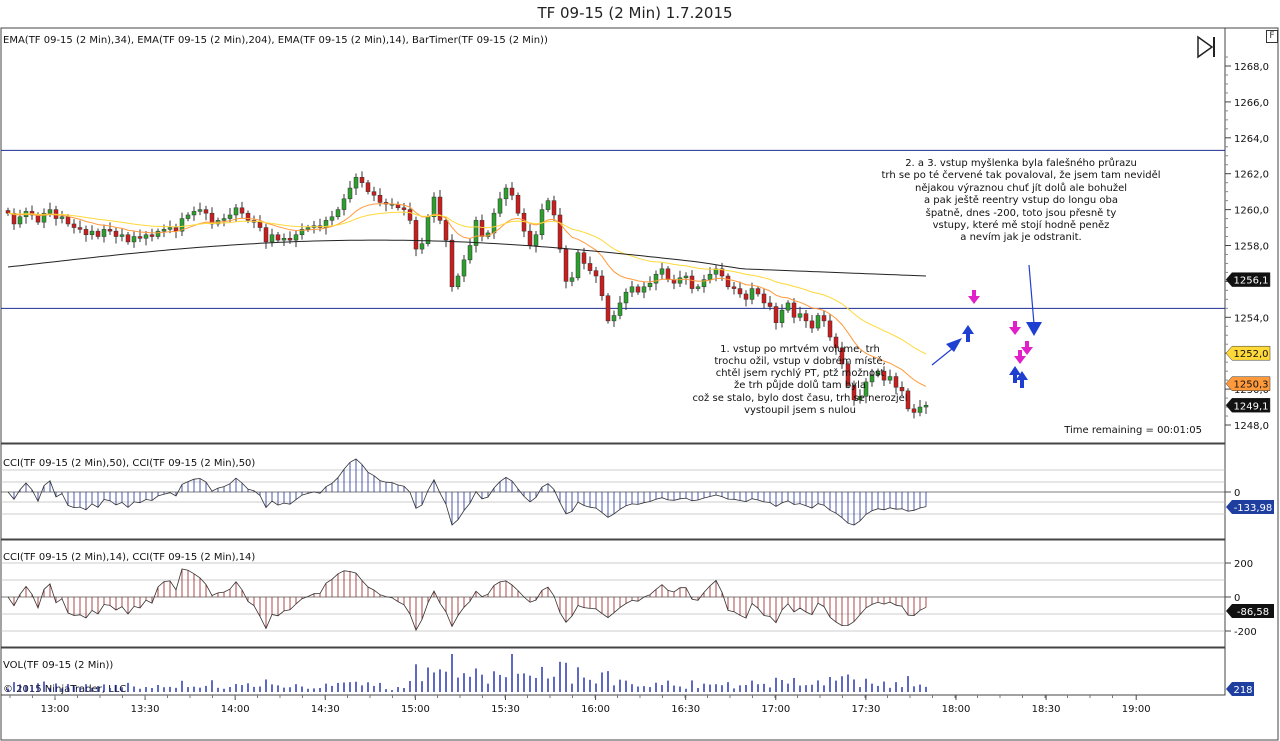 The image size is (1280, 741). I want to click on chart-title: TF 09-15 (2 Min) 1.7.2015, so click(635, 13).